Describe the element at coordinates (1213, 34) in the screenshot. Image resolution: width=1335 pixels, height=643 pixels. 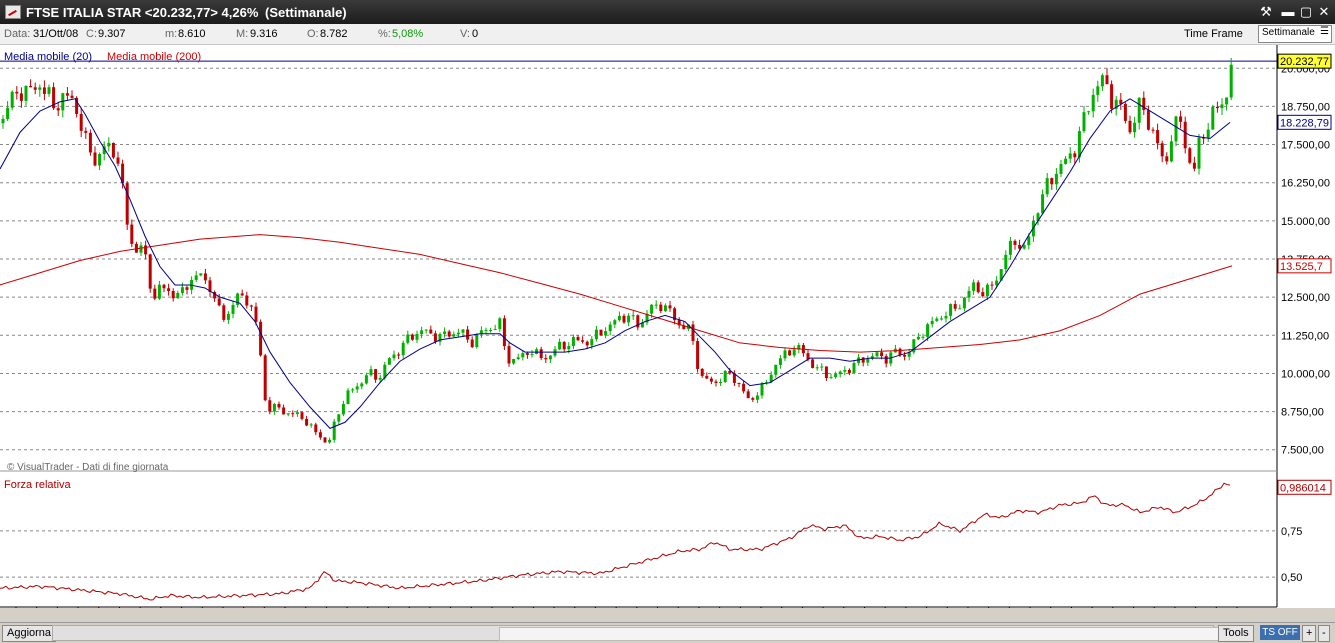
I see `timeframe-label: Time Frame` at that location.